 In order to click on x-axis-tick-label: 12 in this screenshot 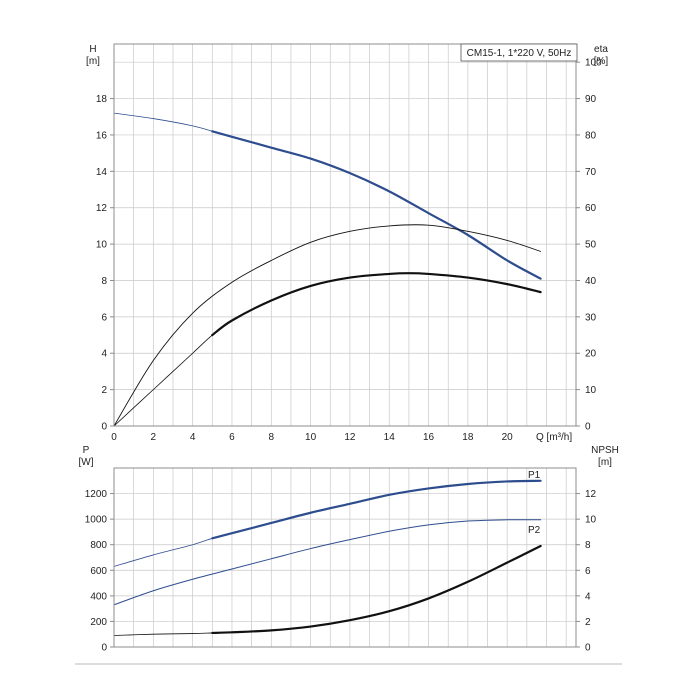, I will do `click(350, 437)`.